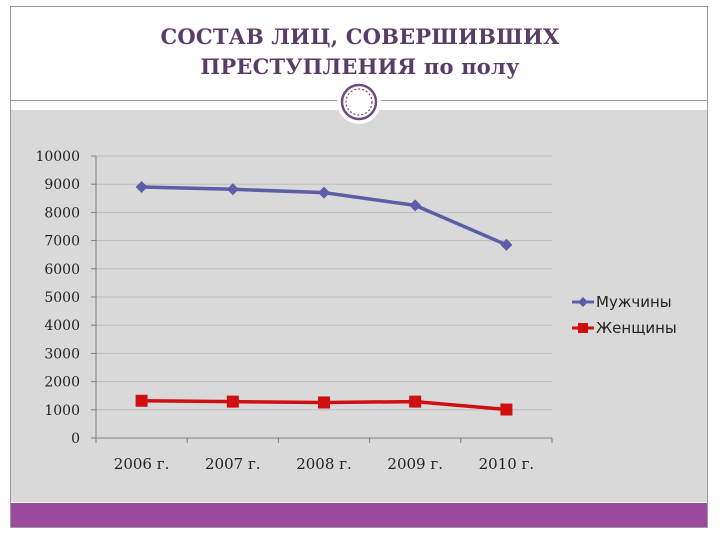 This screenshot has width=720, height=540. What do you see at coordinates (360, 36) in the screenshot?
I see `title-line-1: СОСТАВ ЛИЦ, СОВЕРШИВШИХ` at bounding box center [360, 36].